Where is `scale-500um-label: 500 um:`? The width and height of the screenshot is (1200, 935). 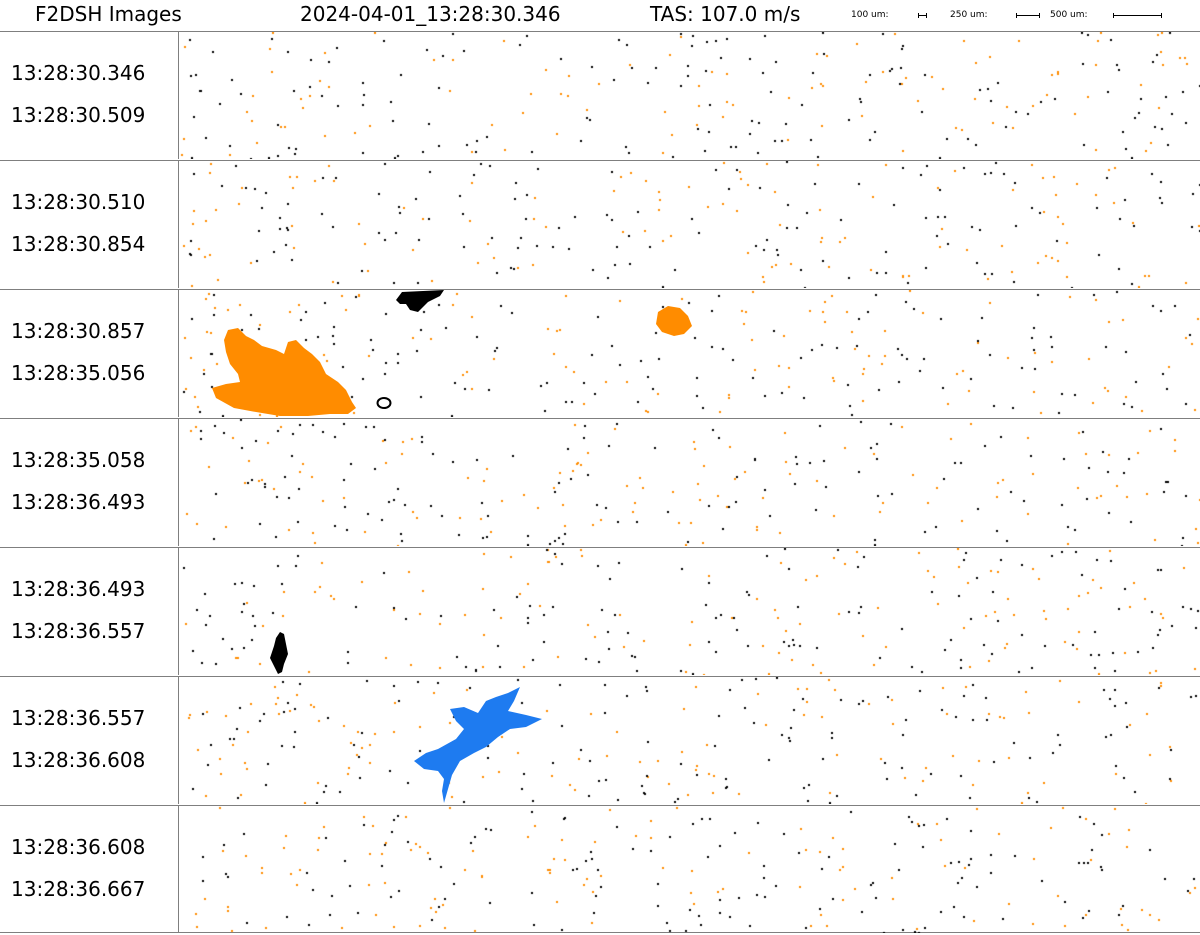
scale-500um-label: 500 um: is located at coordinates (1069, 15).